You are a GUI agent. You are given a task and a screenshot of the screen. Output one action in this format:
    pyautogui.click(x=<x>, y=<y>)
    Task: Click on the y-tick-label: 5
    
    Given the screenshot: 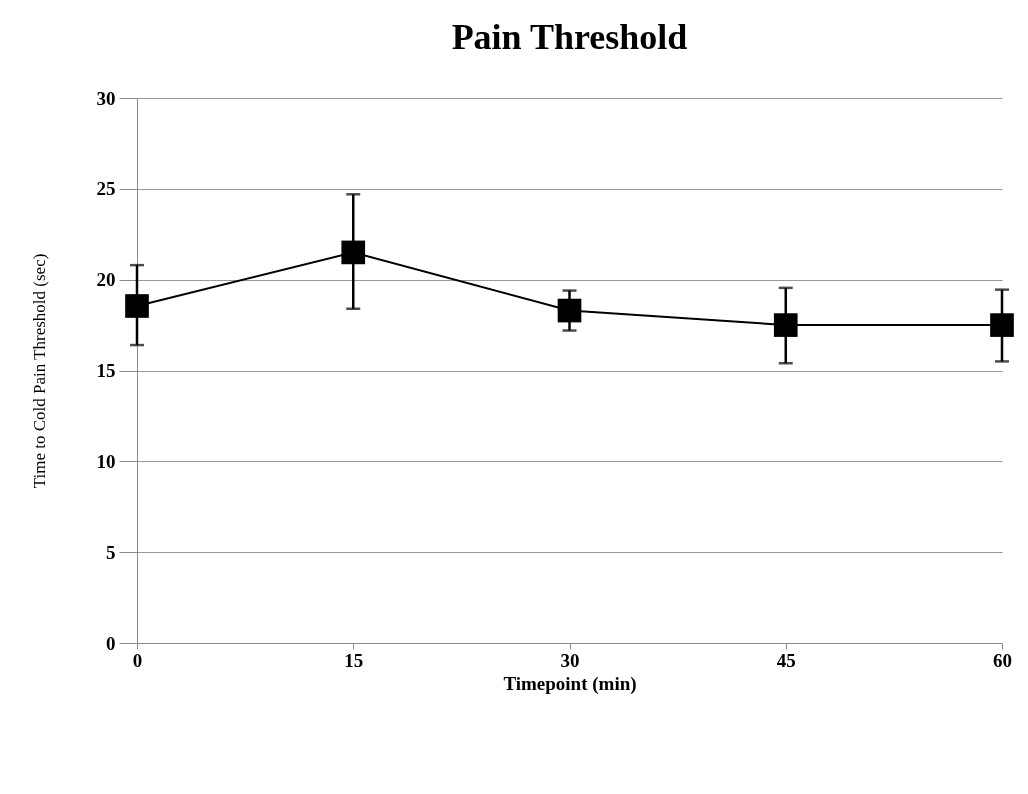 What is the action you would take?
    pyautogui.click(x=111, y=552)
    